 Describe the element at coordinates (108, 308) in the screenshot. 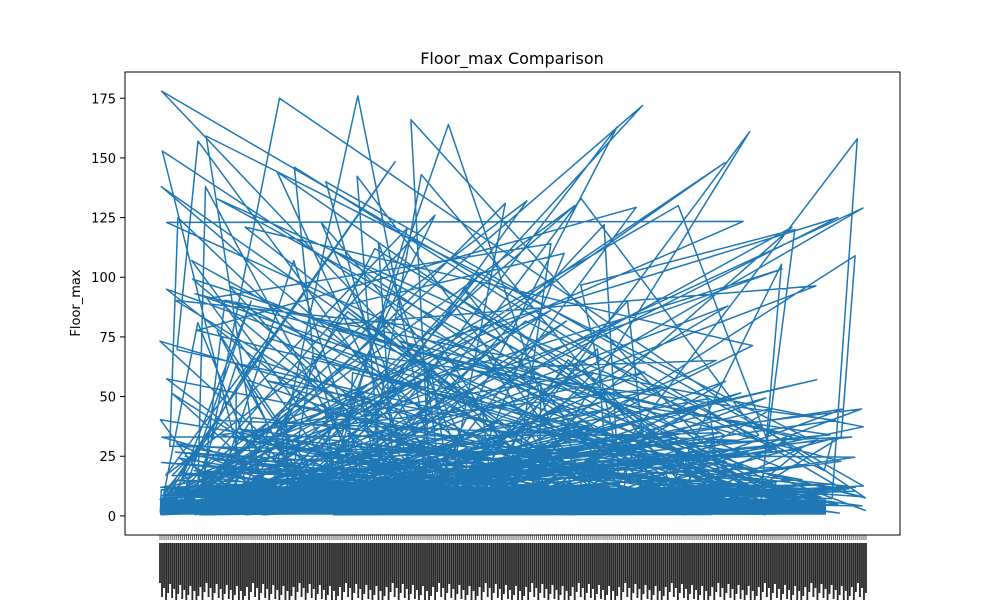

I see `y-axis: 0 25 50 75 100 125 150 175` at that location.